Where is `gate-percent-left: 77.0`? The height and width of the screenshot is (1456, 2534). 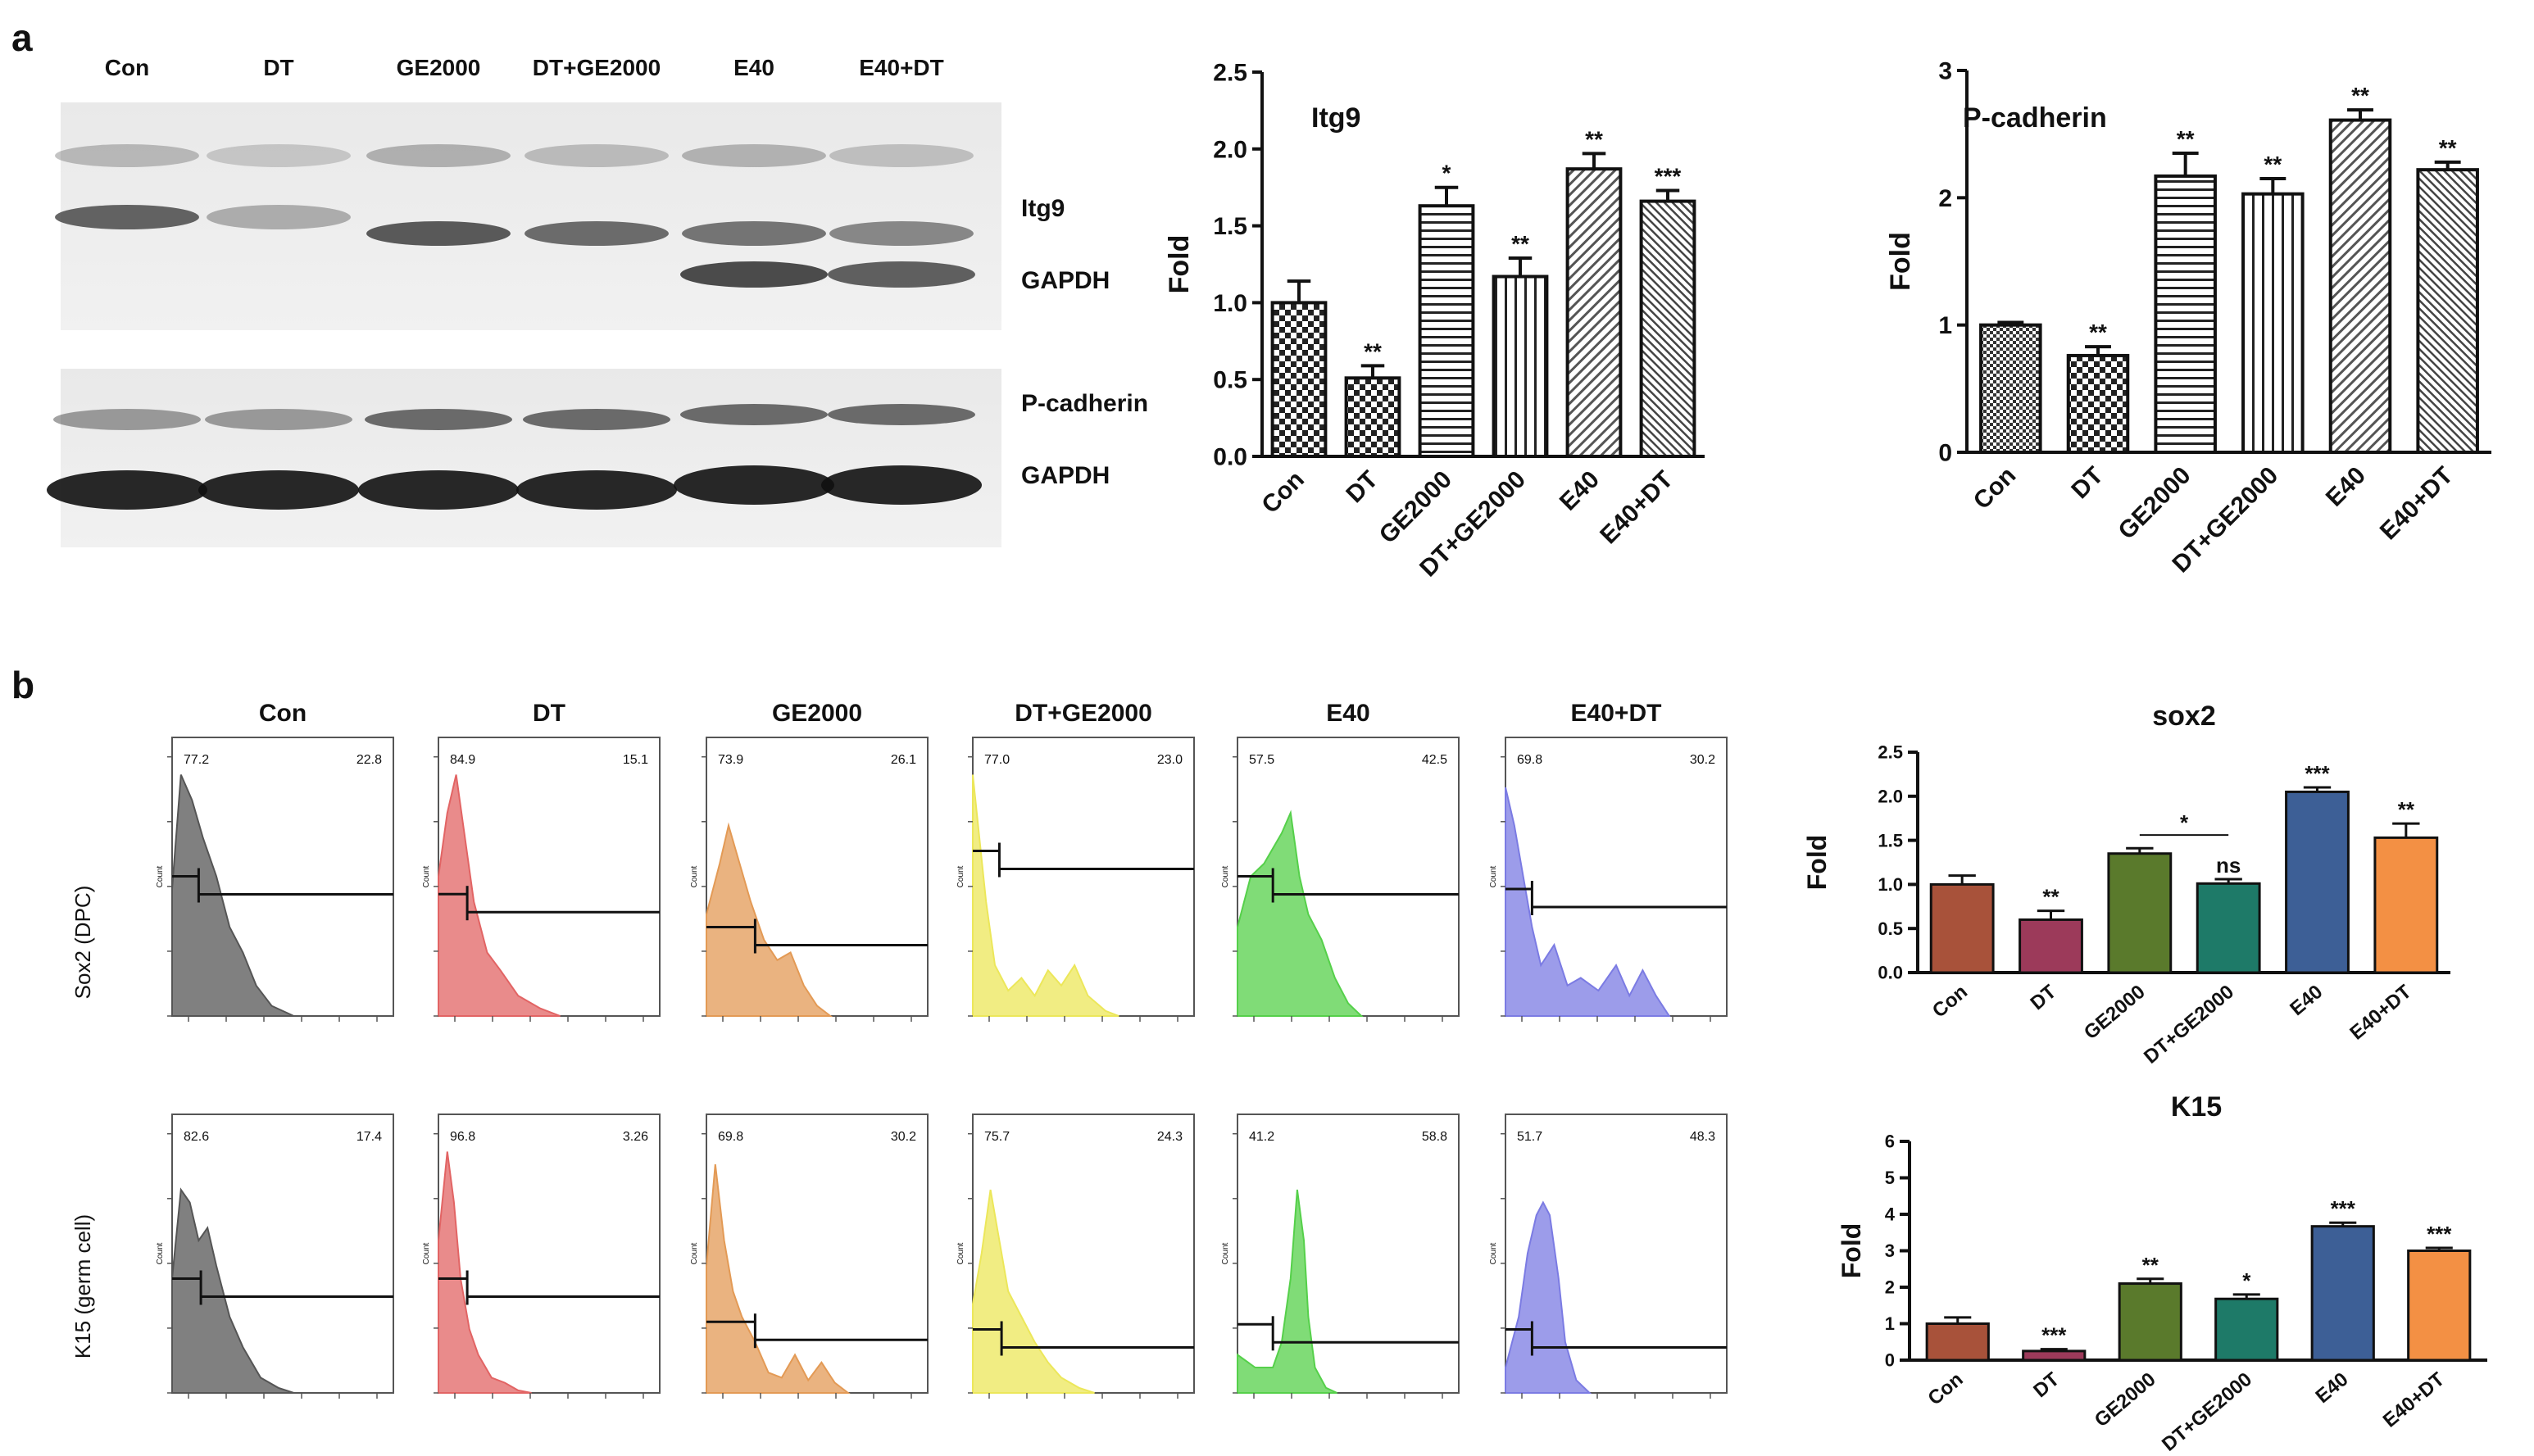 gate-percent-left: 77.0 is located at coordinates (997, 760).